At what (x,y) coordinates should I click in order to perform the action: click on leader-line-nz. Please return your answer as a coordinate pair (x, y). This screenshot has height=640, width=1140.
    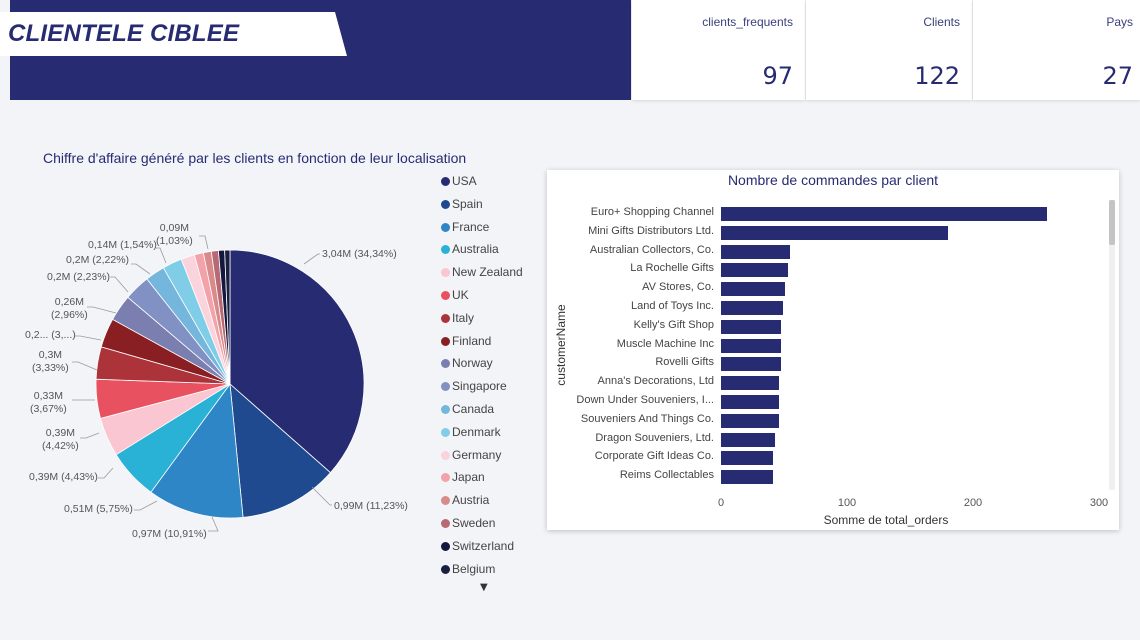
    Looking at the image, I should click on (106, 473).